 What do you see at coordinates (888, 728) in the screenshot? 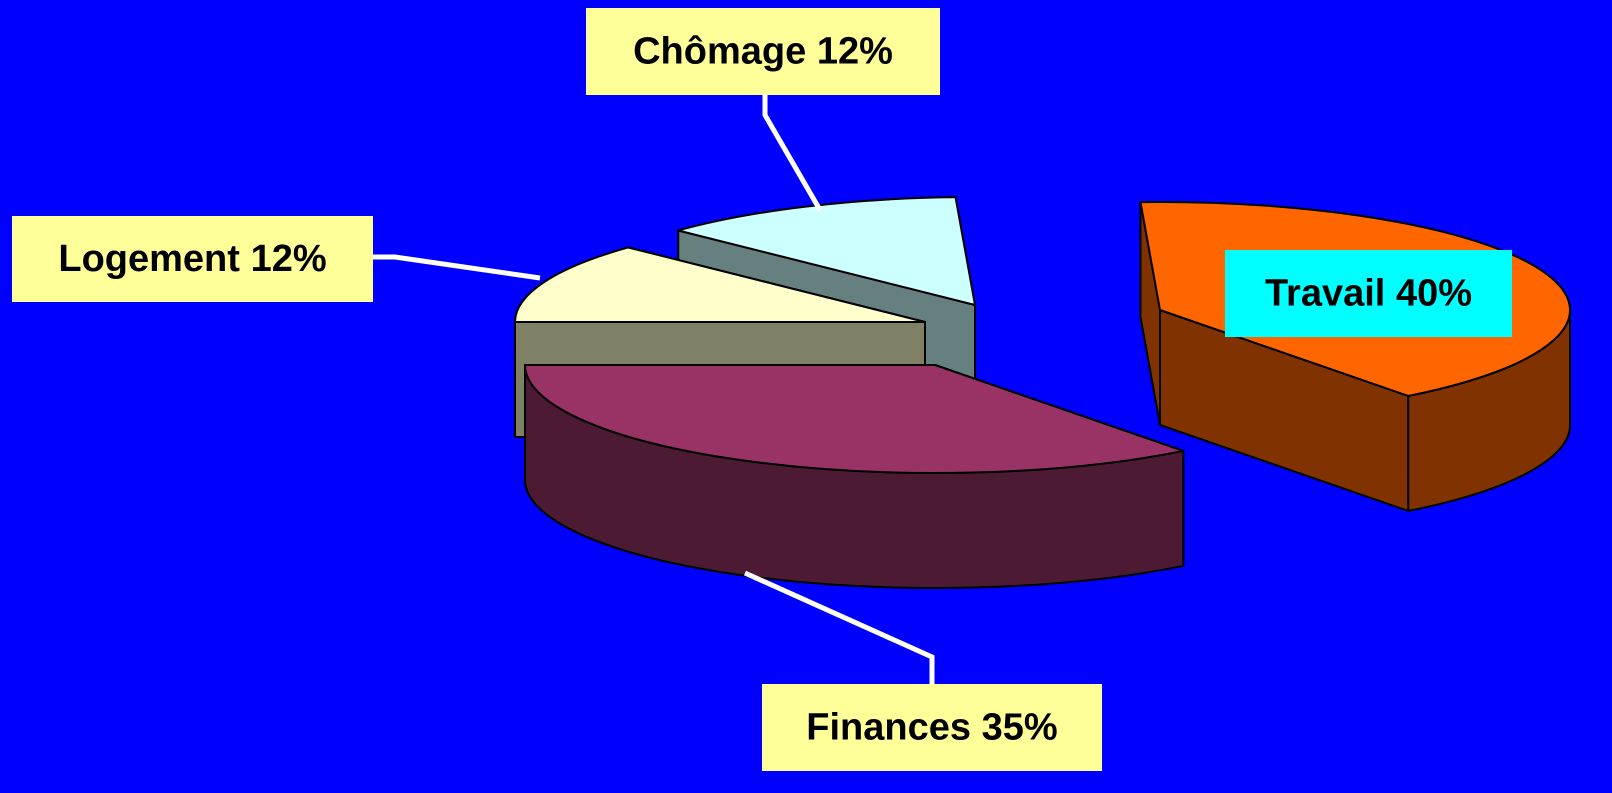
I see `category-name: Finances` at bounding box center [888, 728].